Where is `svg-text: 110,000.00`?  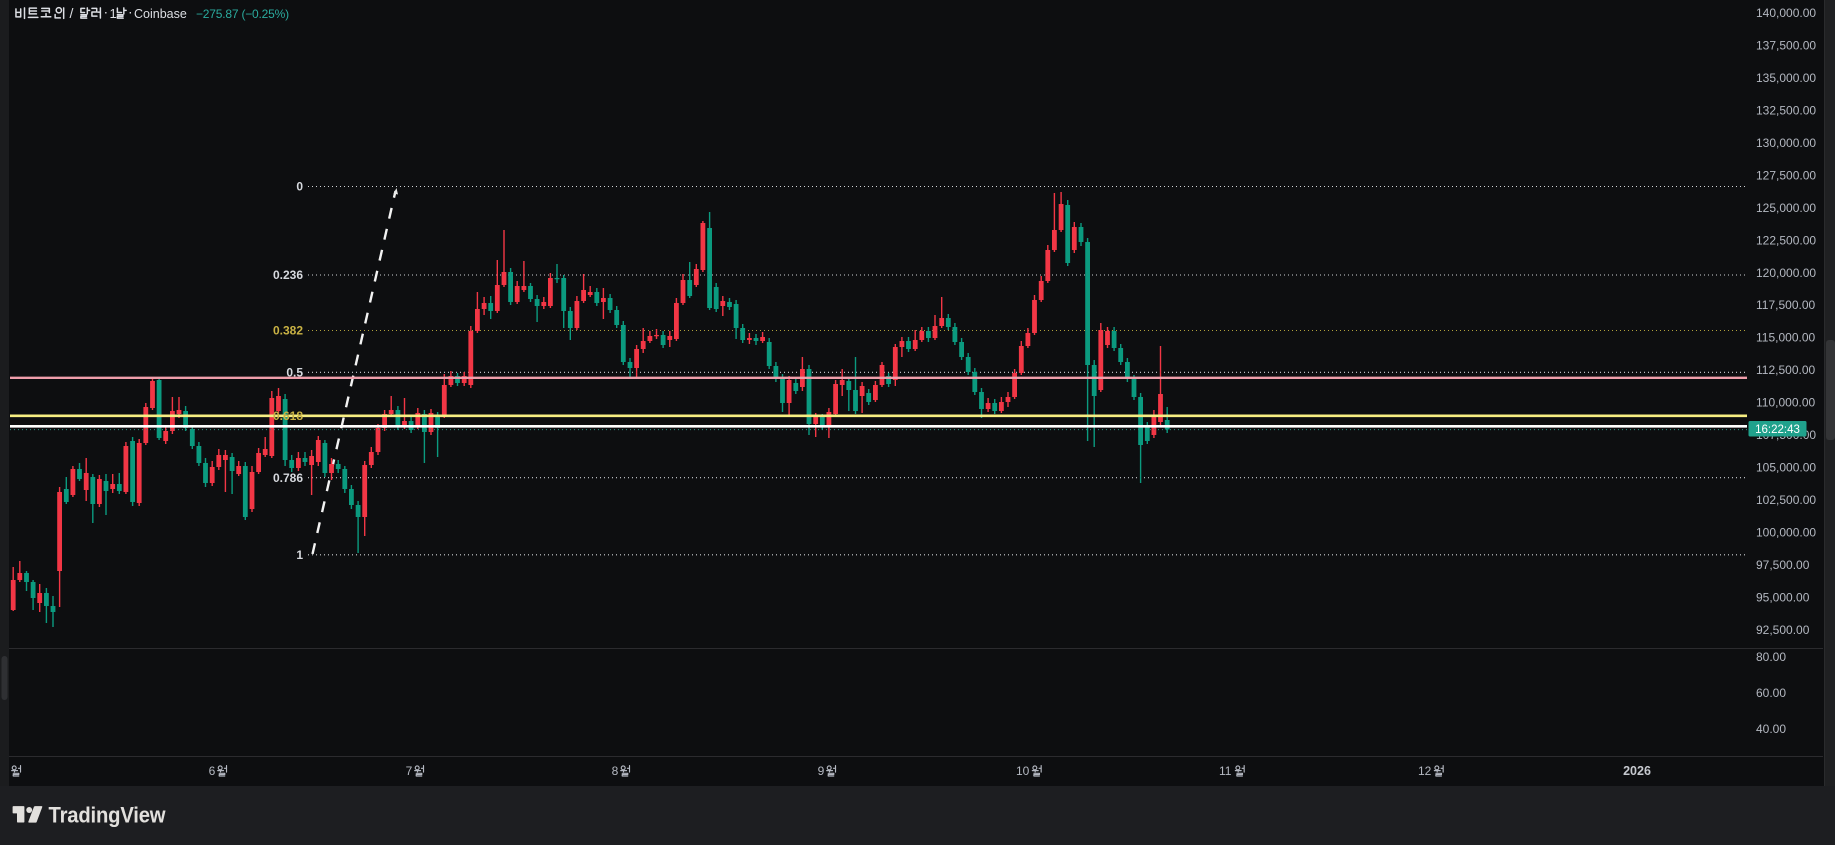 svg-text: 110,000.00 is located at coordinates (1785, 403).